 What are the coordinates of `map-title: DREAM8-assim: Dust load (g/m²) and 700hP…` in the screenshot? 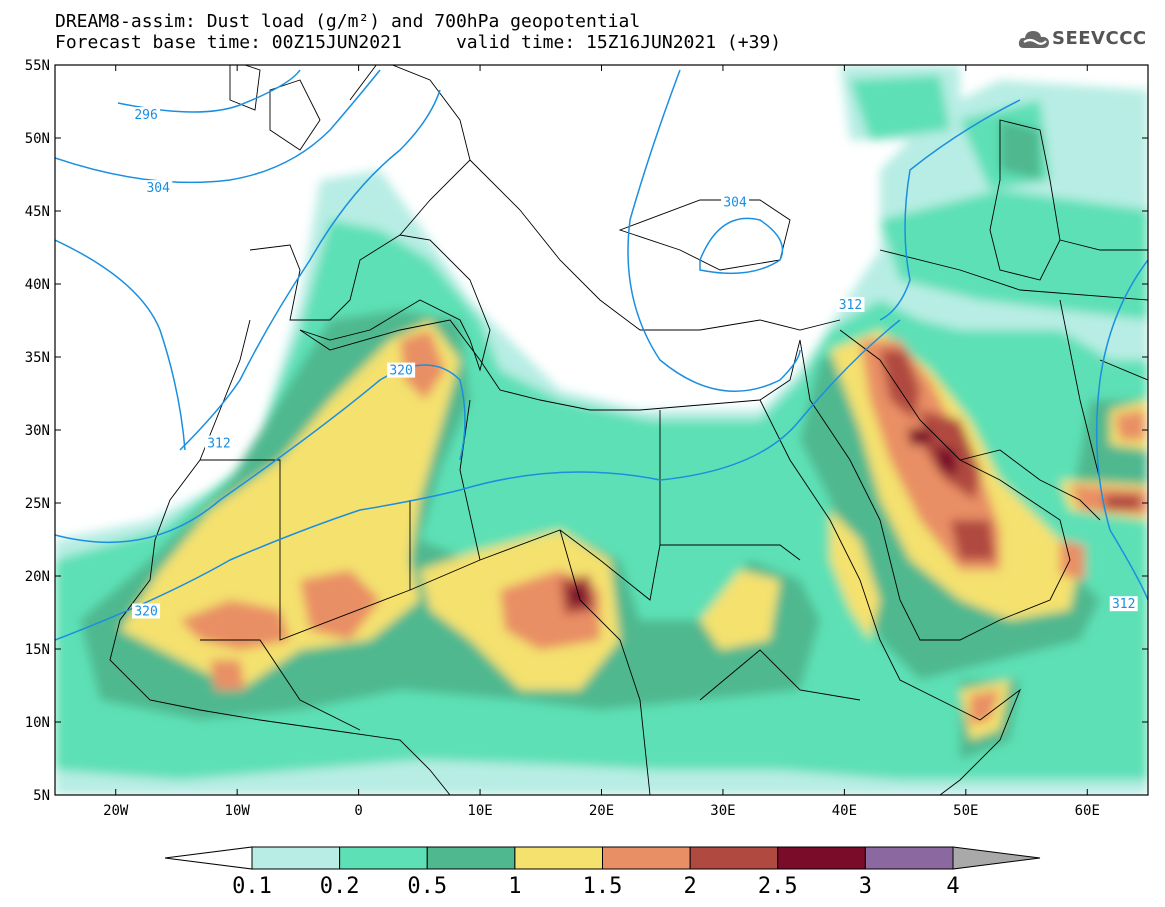 It's located at (348, 21).